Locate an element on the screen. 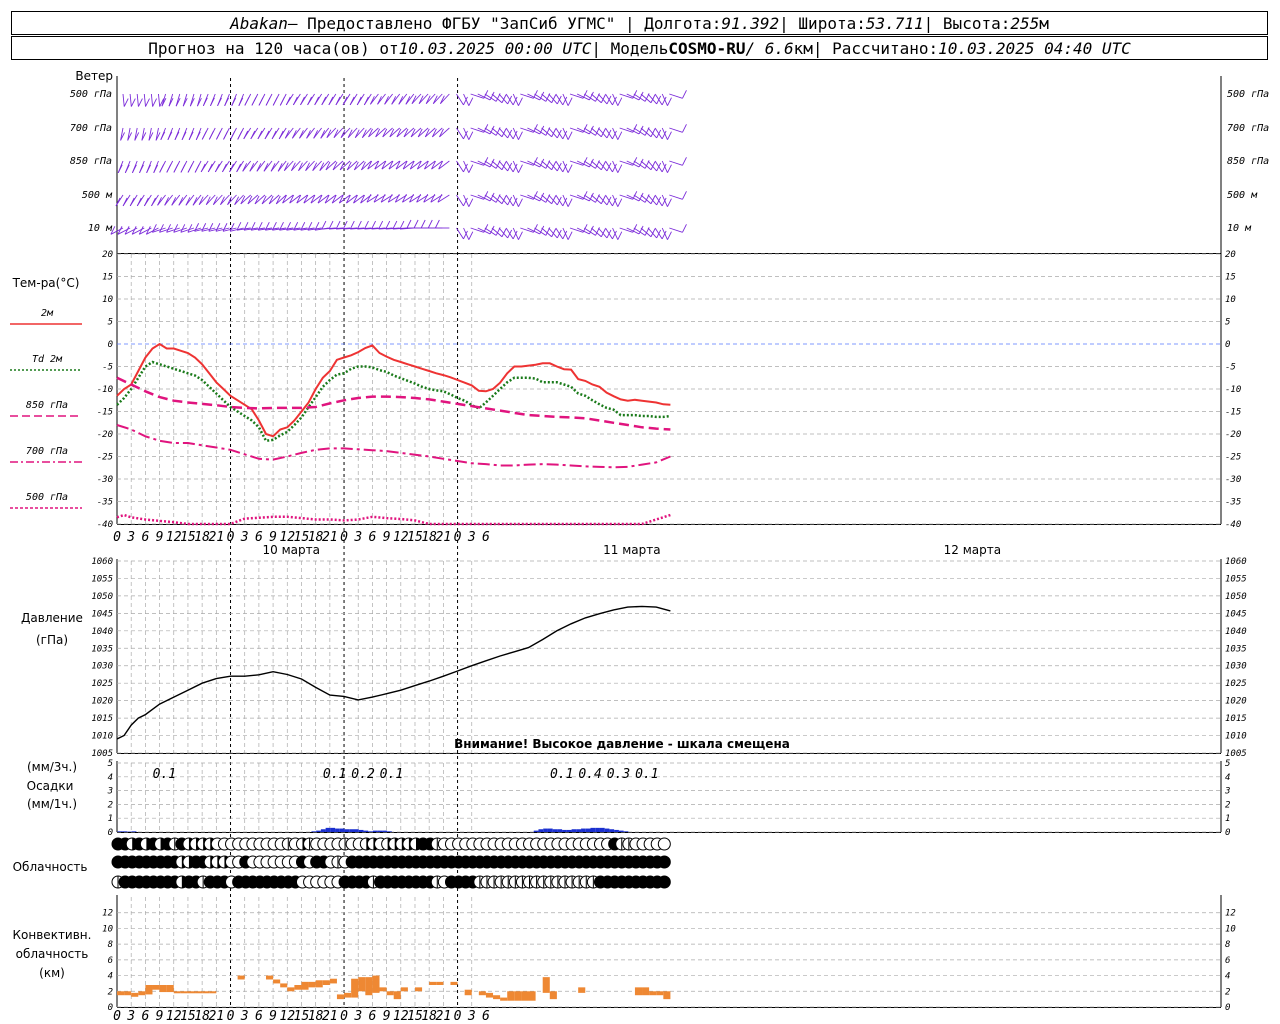  time-tick-bottom-23: 21 is located at coordinates (444, 1016).